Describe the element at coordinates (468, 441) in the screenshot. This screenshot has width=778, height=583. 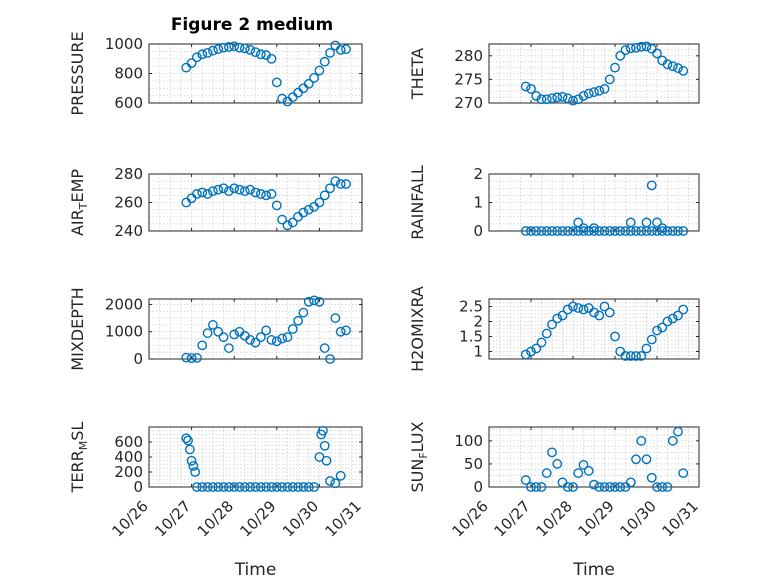
I see `y-tick-label: 100` at that location.